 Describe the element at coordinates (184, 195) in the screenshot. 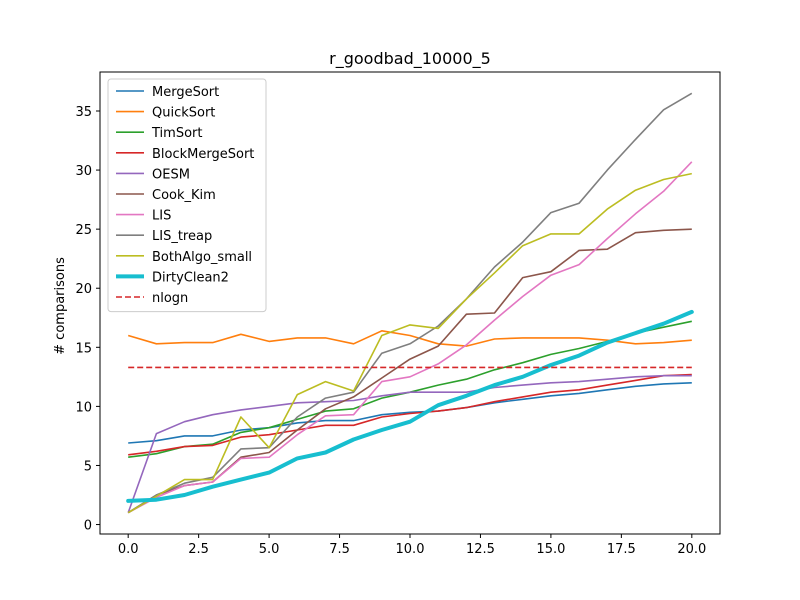

I see `legend-label-cook-kim: Cook_Kim` at that location.